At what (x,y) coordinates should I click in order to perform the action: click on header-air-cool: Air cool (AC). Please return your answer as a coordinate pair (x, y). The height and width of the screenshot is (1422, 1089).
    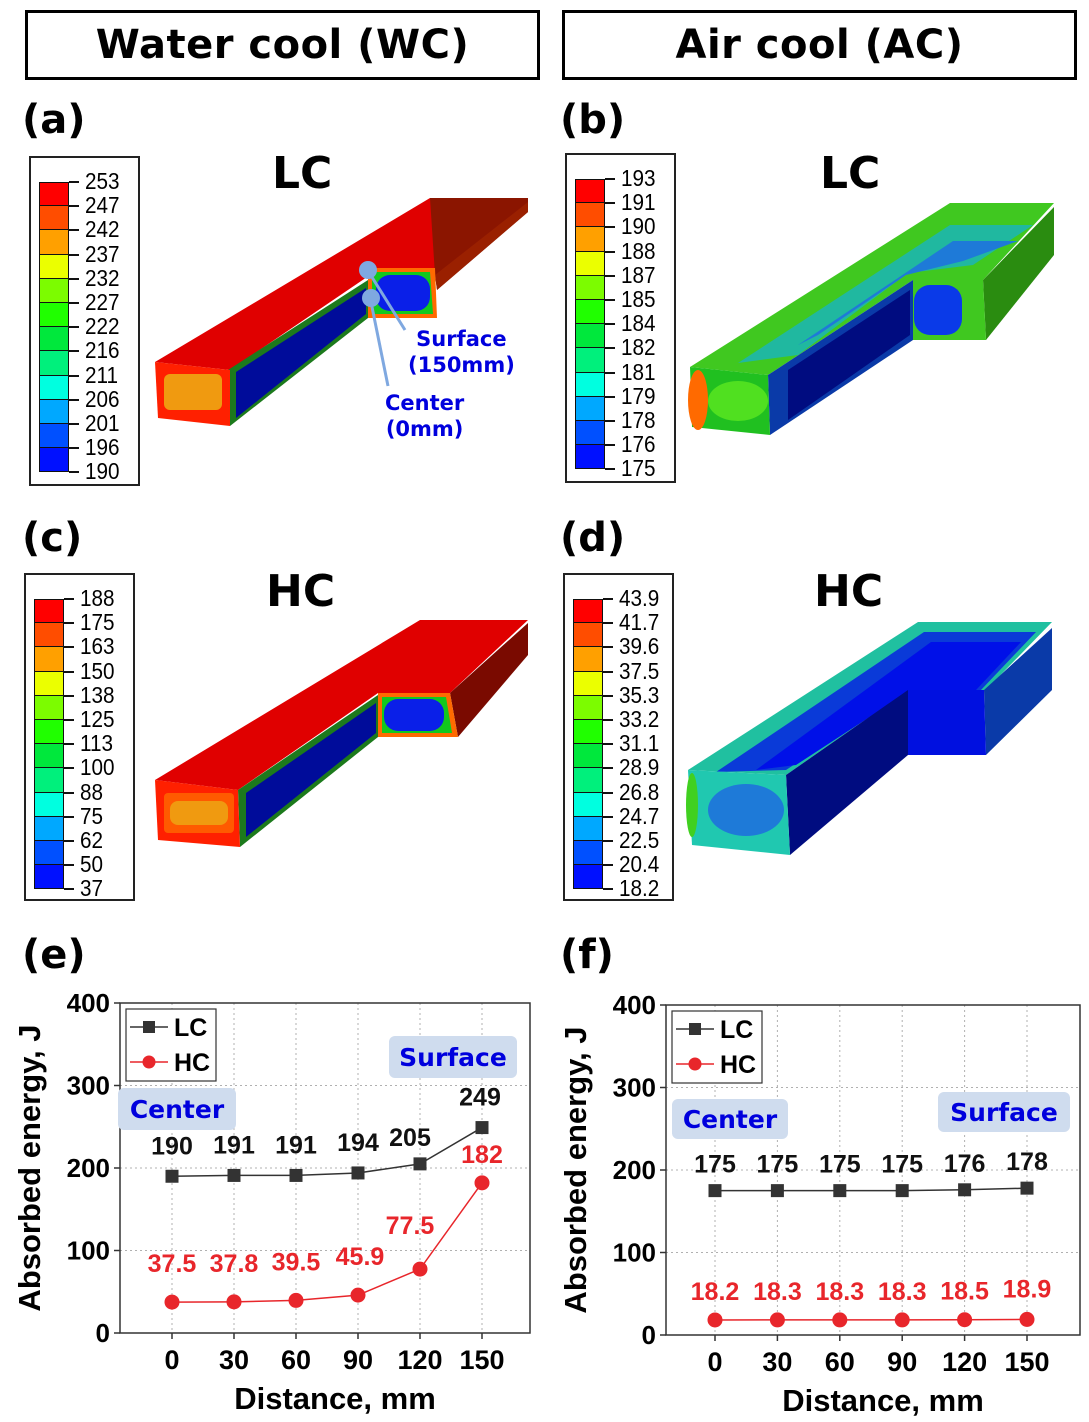
    Looking at the image, I should click on (819, 45).